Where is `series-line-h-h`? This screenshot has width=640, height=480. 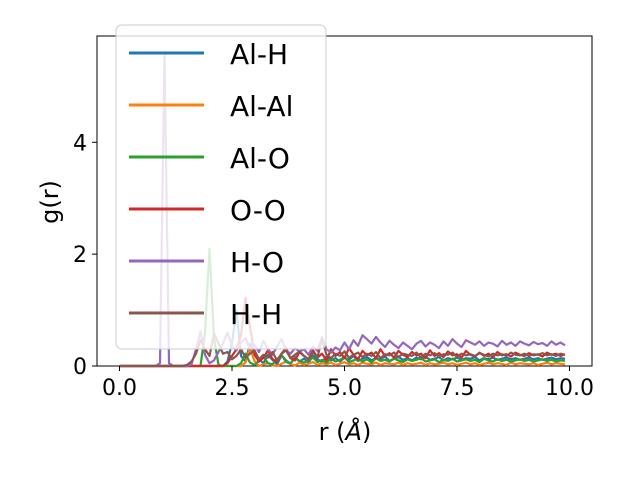 series-line-h-h is located at coordinates (342, 350).